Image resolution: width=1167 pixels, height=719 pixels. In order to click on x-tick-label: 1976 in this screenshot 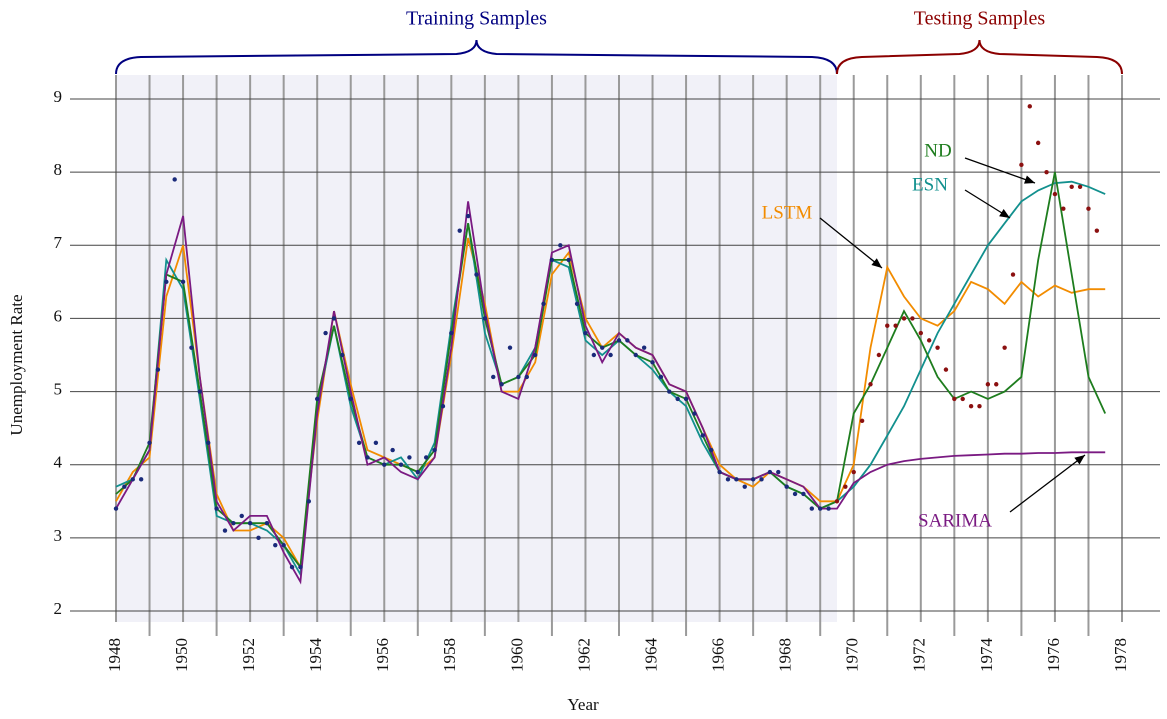, I will do `click(1053, 655)`.